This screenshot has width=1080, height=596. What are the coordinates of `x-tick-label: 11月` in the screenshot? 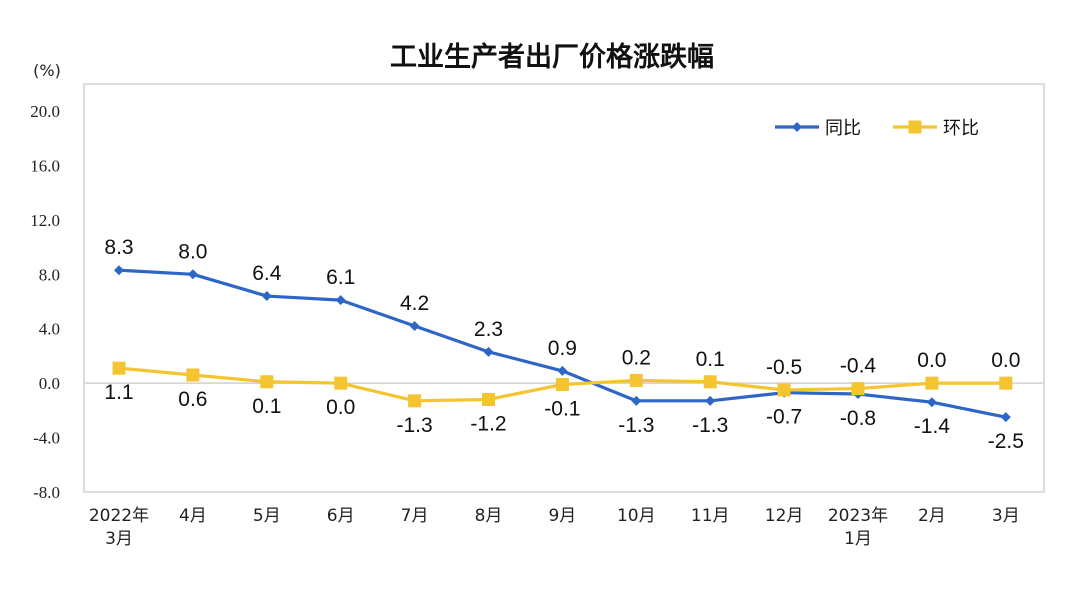 It's located at (710, 516).